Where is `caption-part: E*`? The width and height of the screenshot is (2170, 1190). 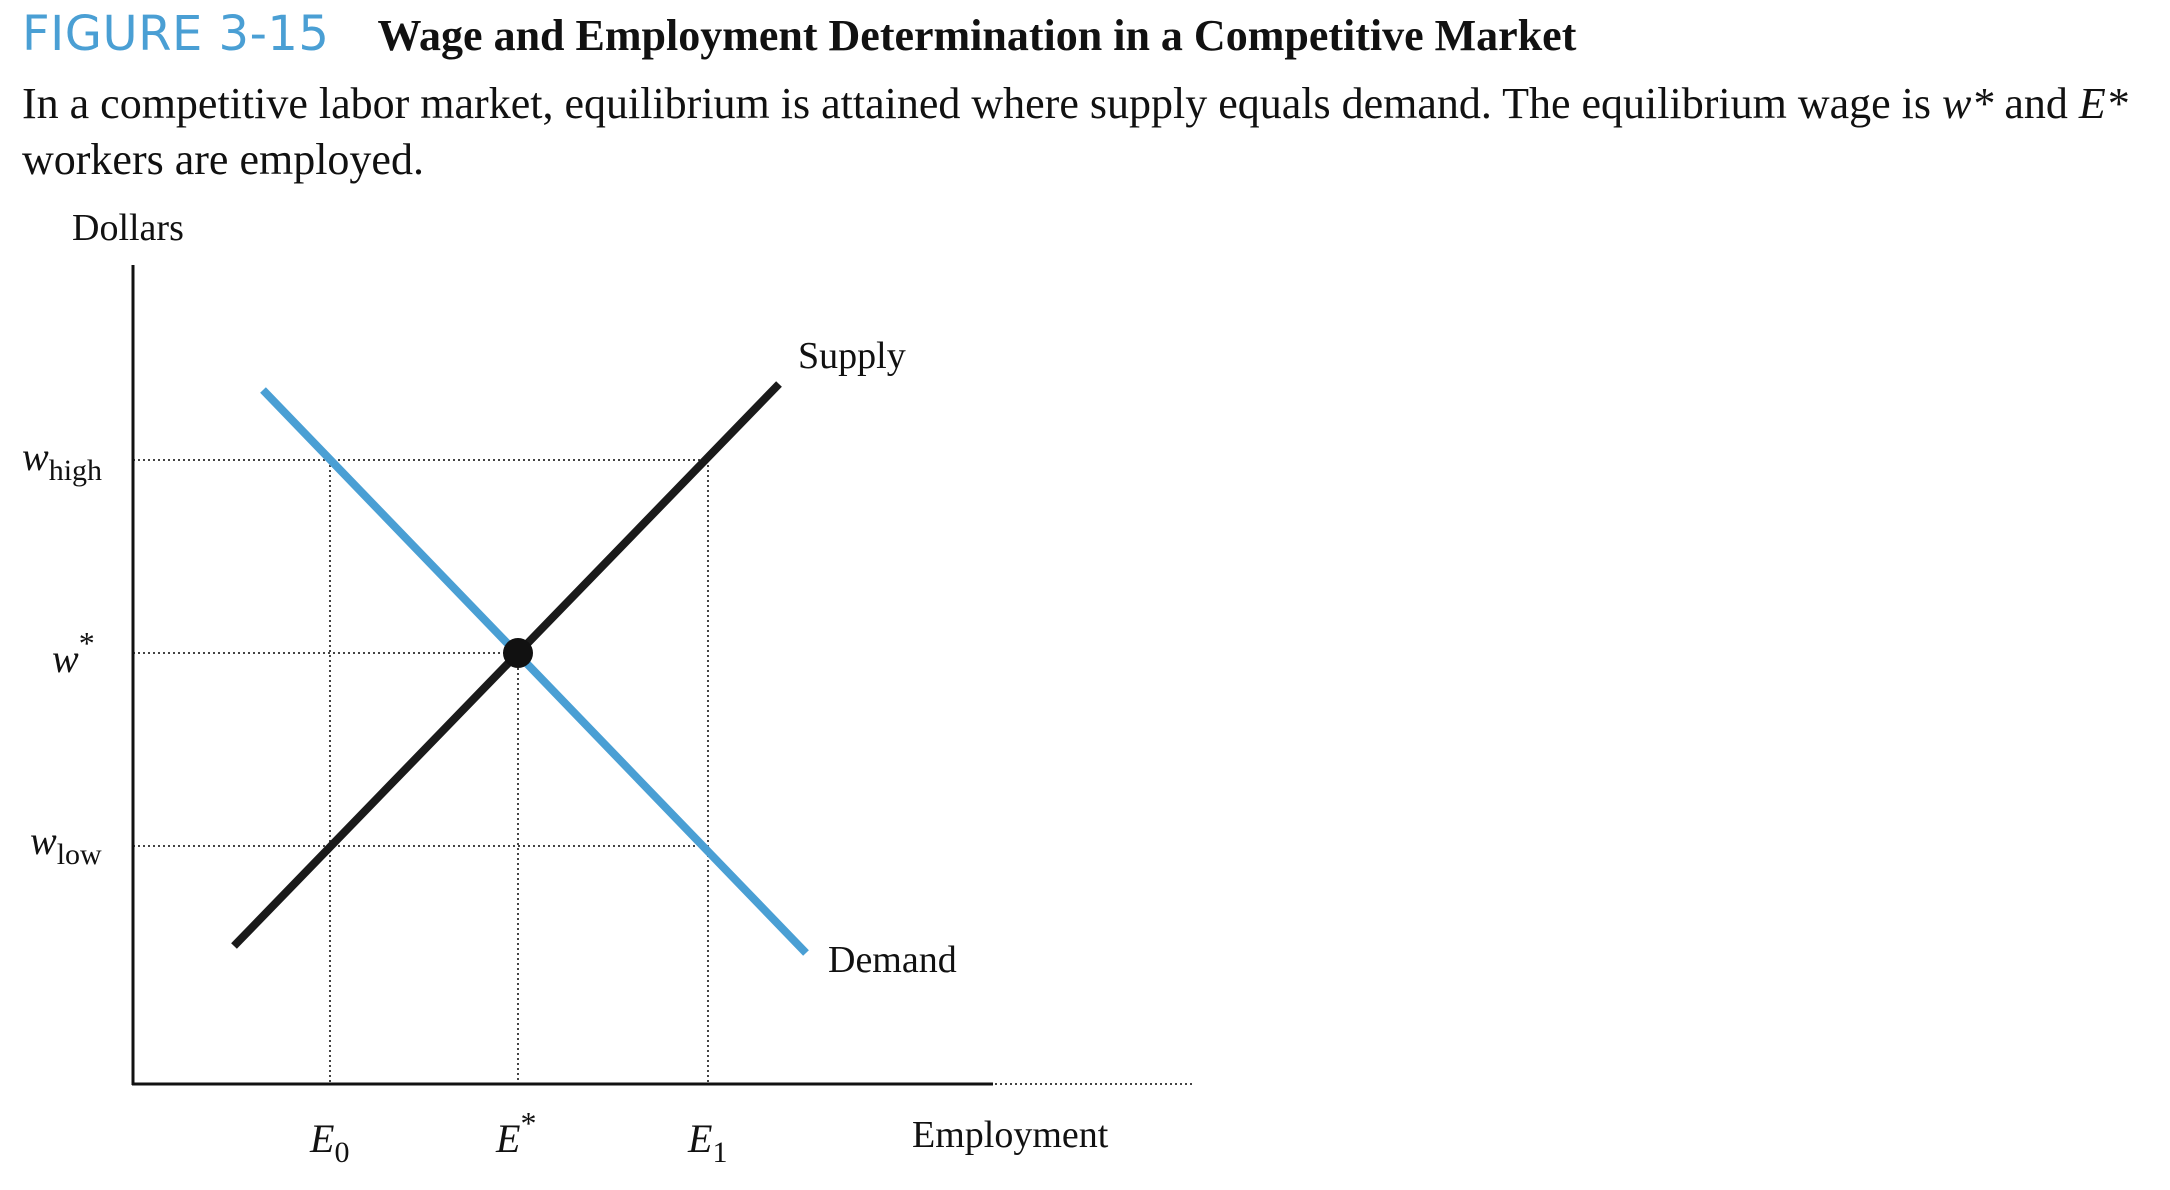
caption-part: E* is located at coordinates (2103, 103).